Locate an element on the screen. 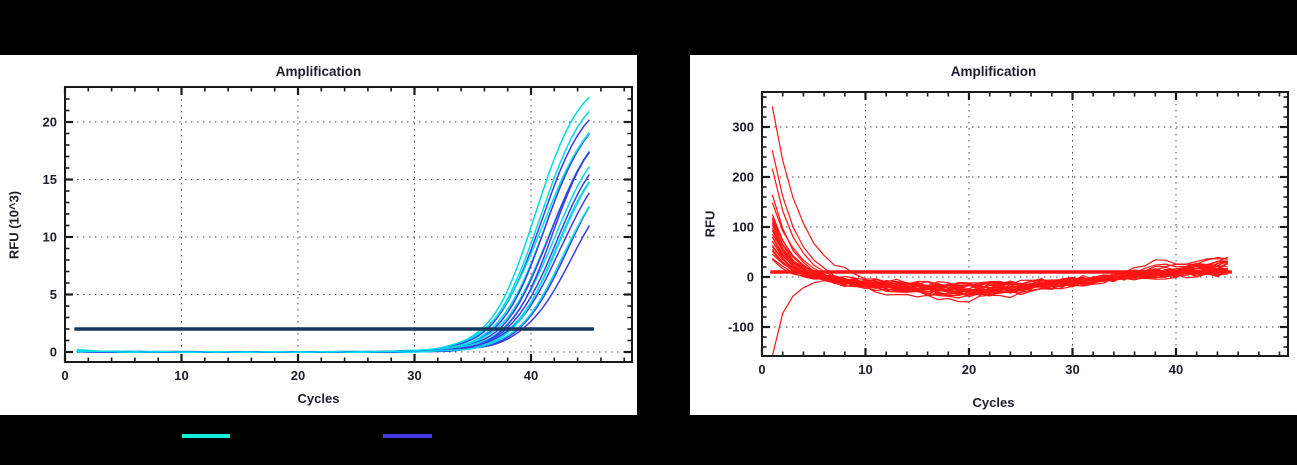  legend-blue-series-swatch is located at coordinates (407, 436).